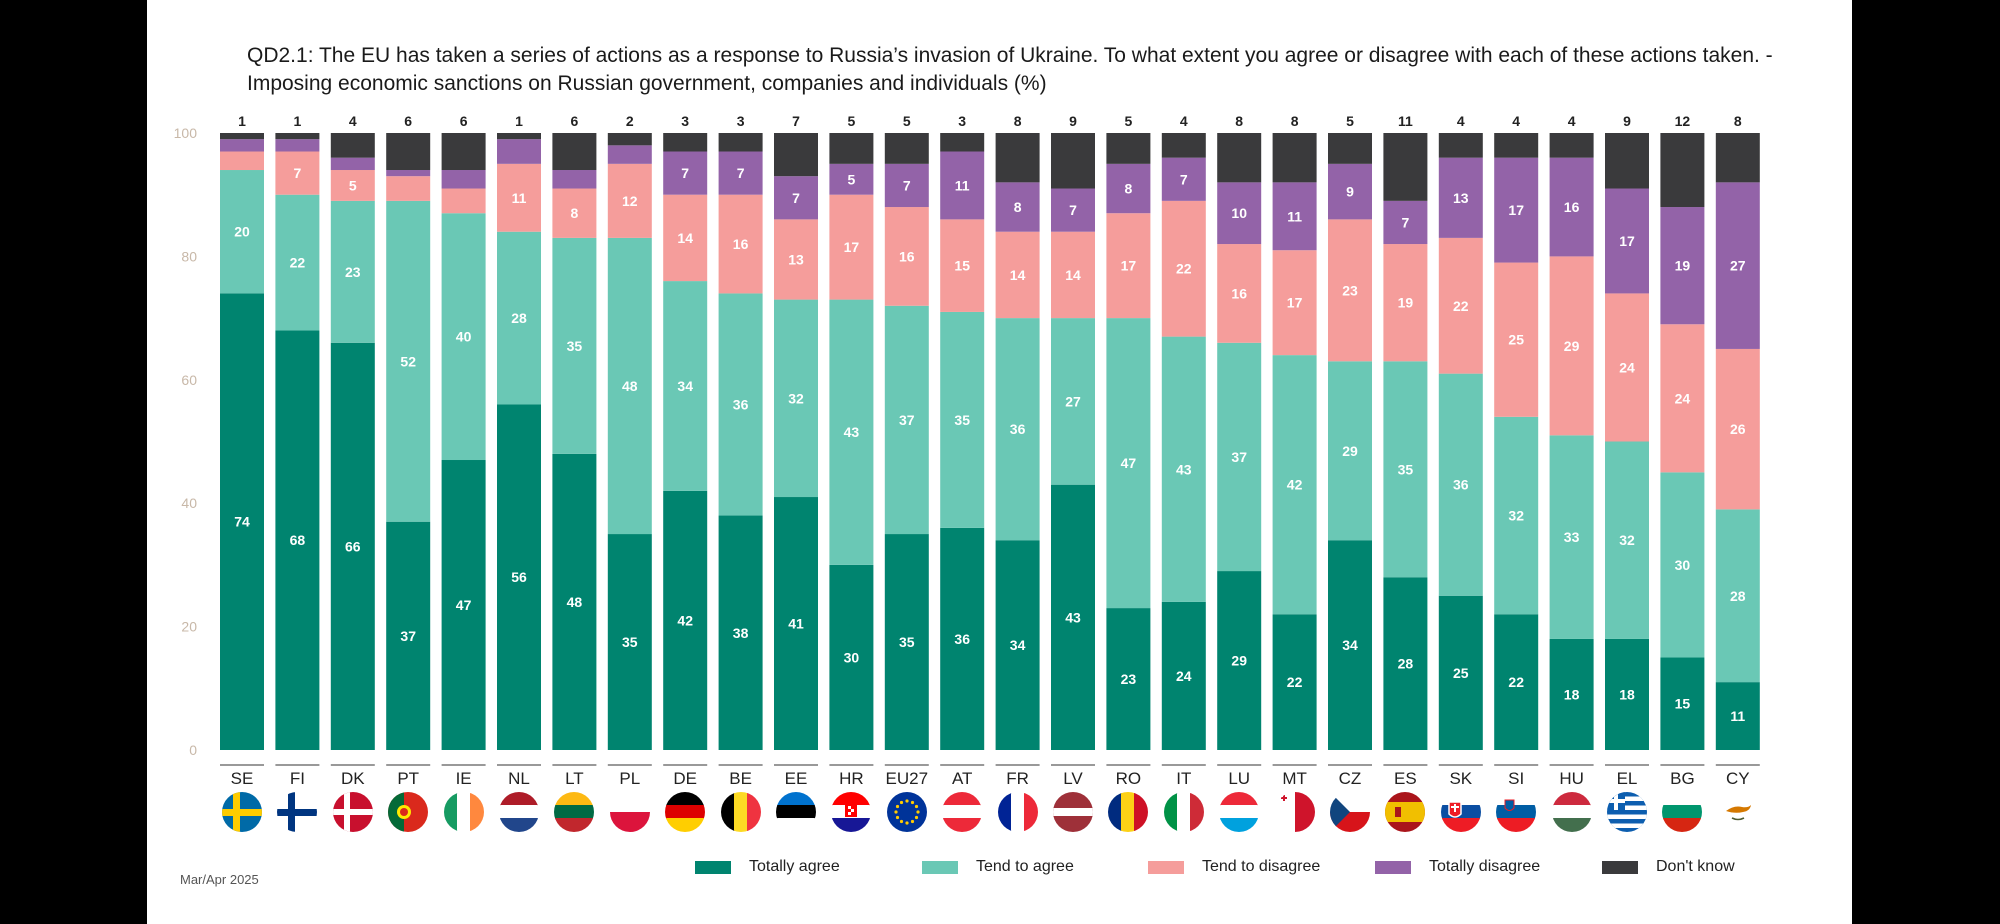  Describe the element at coordinates (189, 256) in the screenshot. I see `y-tick-label: 80` at that location.